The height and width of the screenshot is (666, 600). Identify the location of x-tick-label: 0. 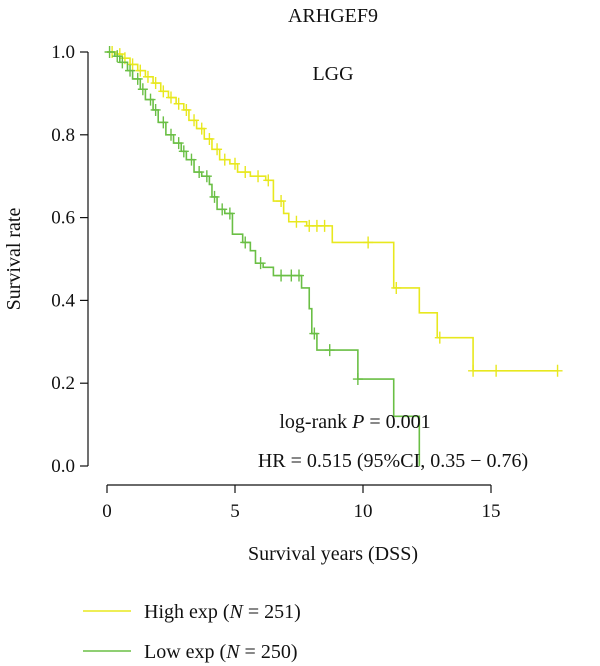
(107, 511).